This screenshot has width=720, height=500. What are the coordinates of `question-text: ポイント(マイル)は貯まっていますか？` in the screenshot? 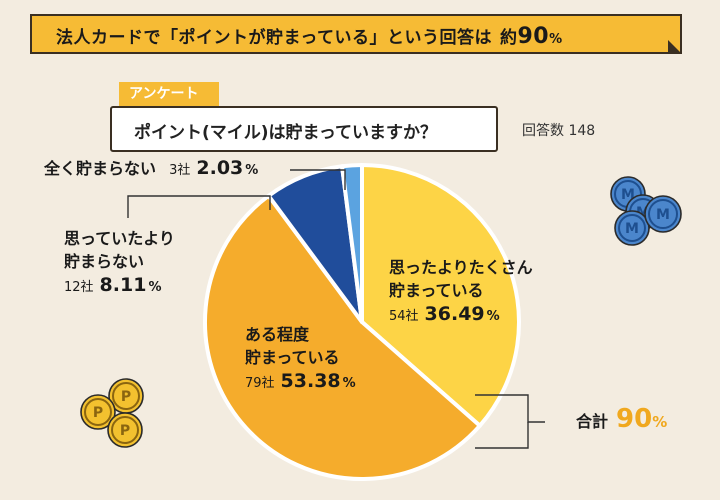 It's located at (286, 133).